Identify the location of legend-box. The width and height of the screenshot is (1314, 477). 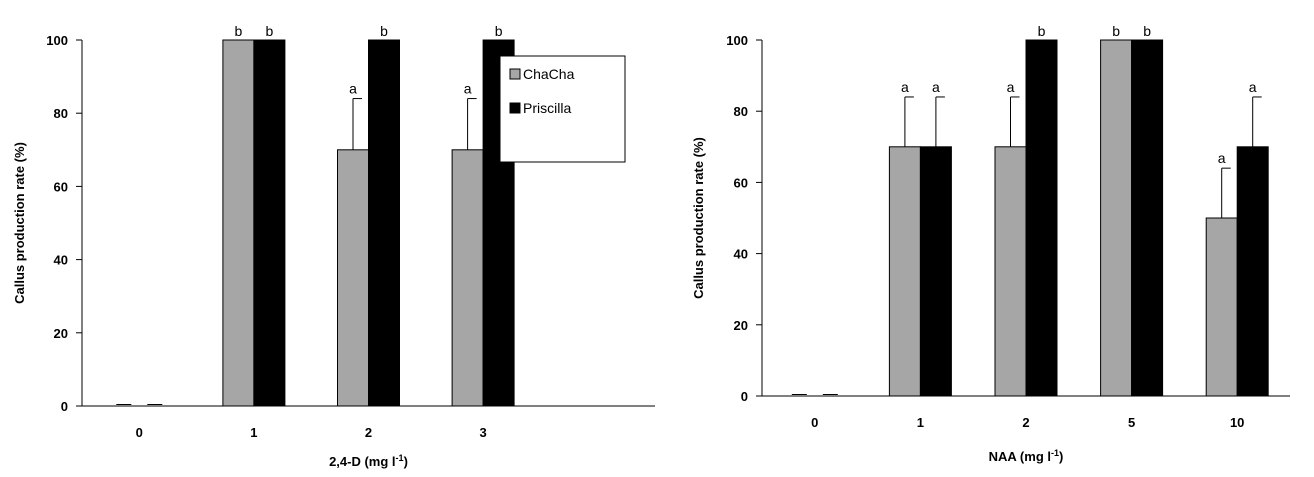
(562, 109).